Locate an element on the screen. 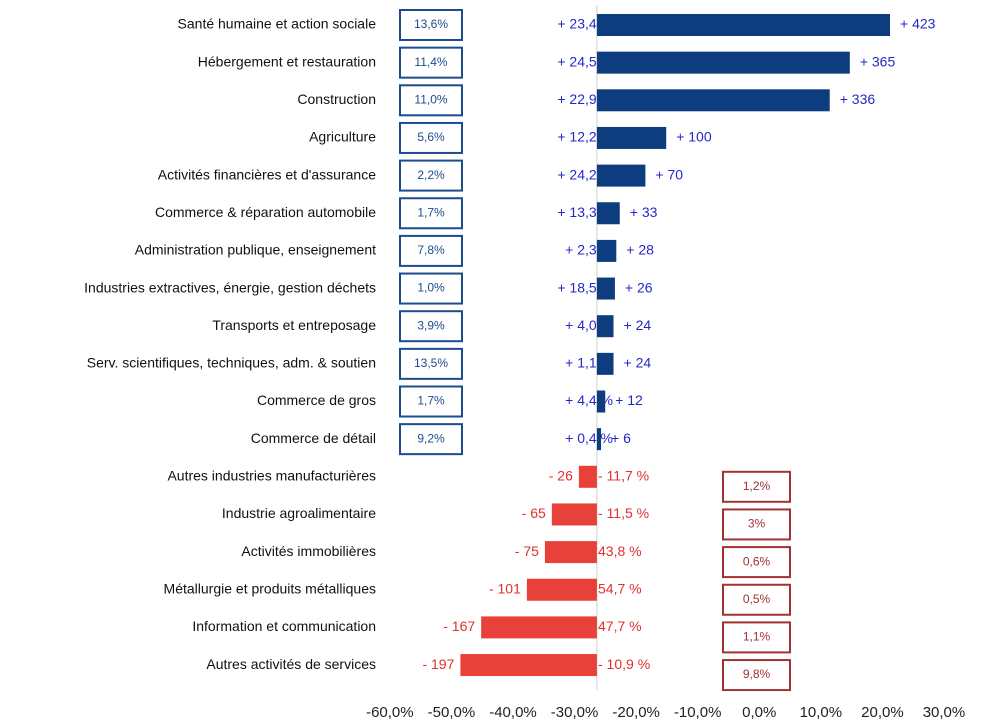 Image resolution: width=989 pixels, height=724 pixels. x-tick-label: 30,0% is located at coordinates (944, 712).